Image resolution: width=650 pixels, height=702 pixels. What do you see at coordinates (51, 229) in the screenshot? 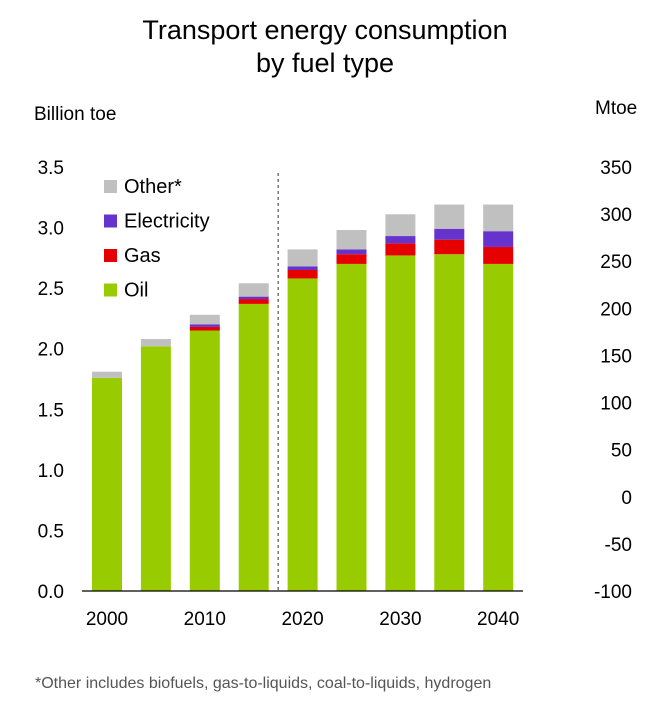
I see `left-axis-tick-label: 3.0` at bounding box center [51, 229].